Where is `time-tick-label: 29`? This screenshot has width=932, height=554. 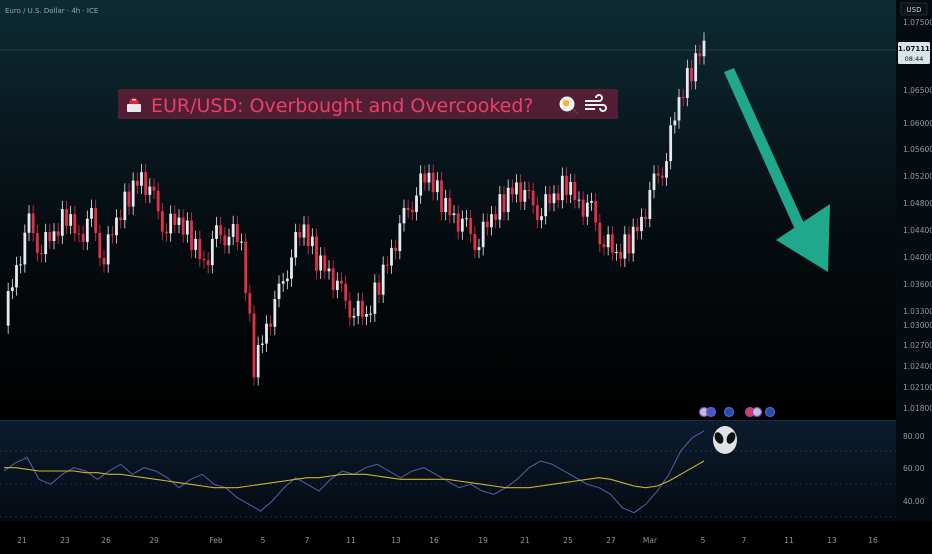 time-tick-label: 29 is located at coordinates (154, 540).